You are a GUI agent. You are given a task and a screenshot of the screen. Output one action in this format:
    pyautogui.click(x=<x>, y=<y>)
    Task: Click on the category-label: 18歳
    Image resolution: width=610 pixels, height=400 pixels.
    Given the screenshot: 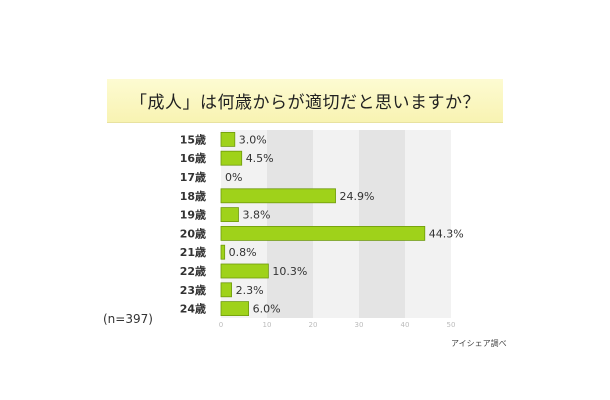 What is the action you would take?
    pyautogui.click(x=193, y=196)
    